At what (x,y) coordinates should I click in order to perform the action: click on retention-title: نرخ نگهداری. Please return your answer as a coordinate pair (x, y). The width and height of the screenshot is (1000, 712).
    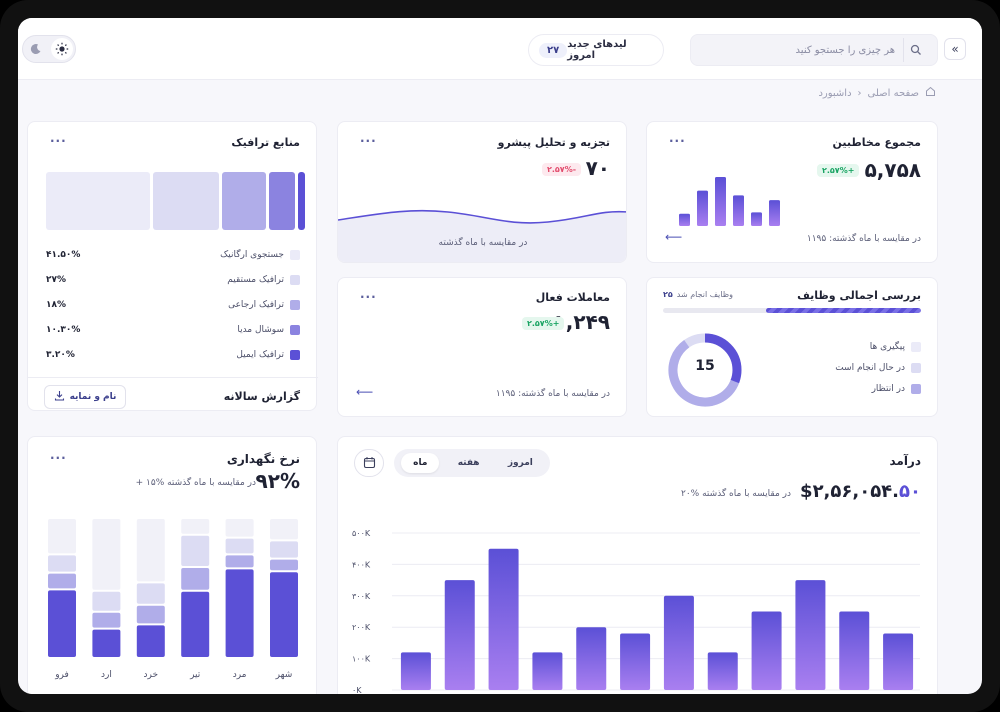
    Looking at the image, I should click on (263, 459).